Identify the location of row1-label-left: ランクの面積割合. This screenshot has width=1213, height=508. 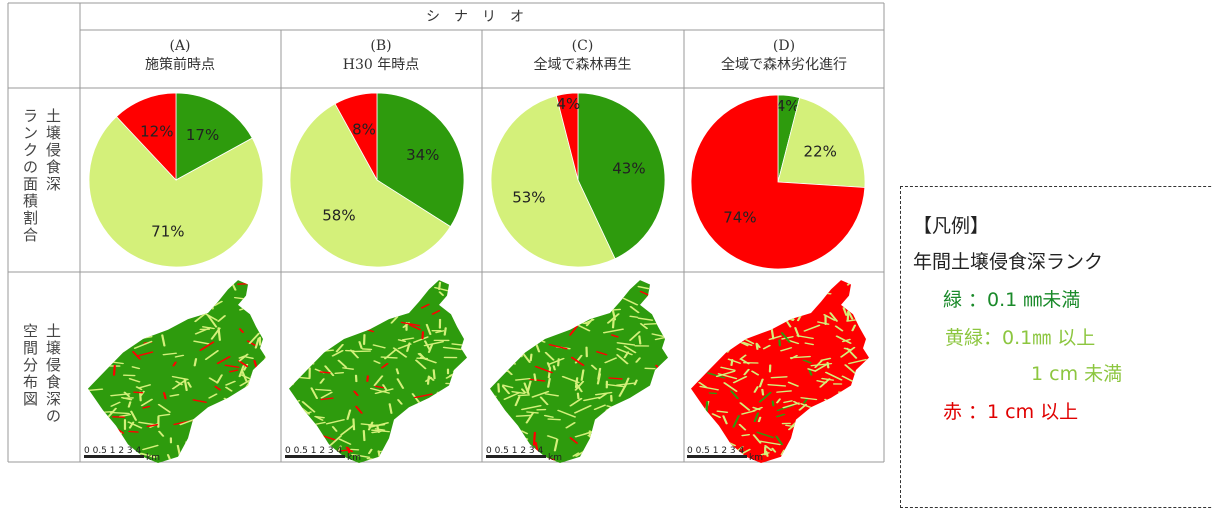
(30, 176).